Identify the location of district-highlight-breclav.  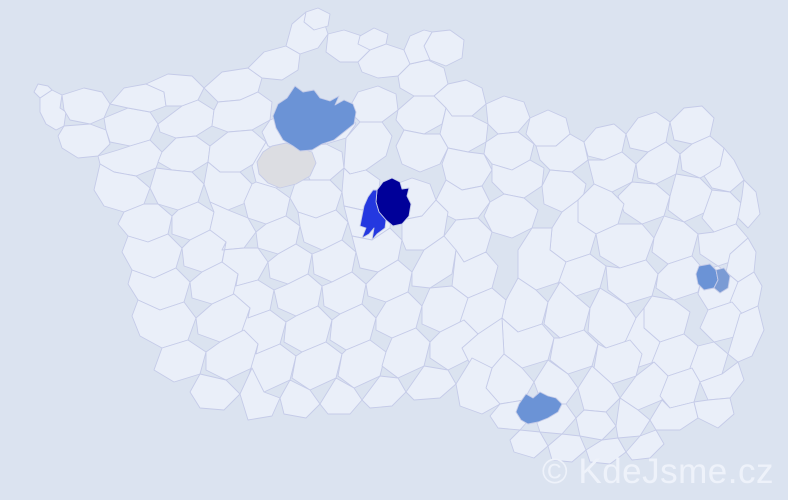
(539, 408).